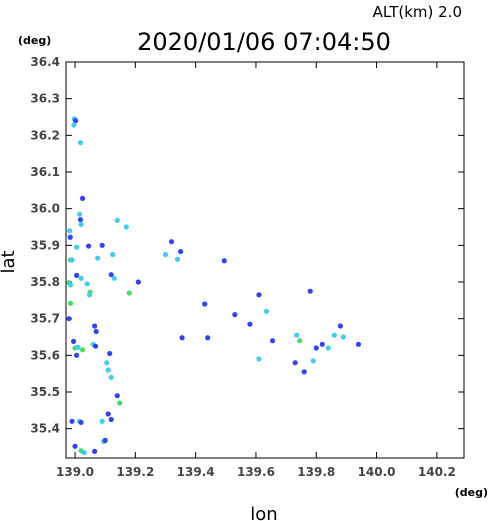 The height and width of the screenshot is (521, 490). I want to click on y-tick-label: 35.7, so click(45, 319).